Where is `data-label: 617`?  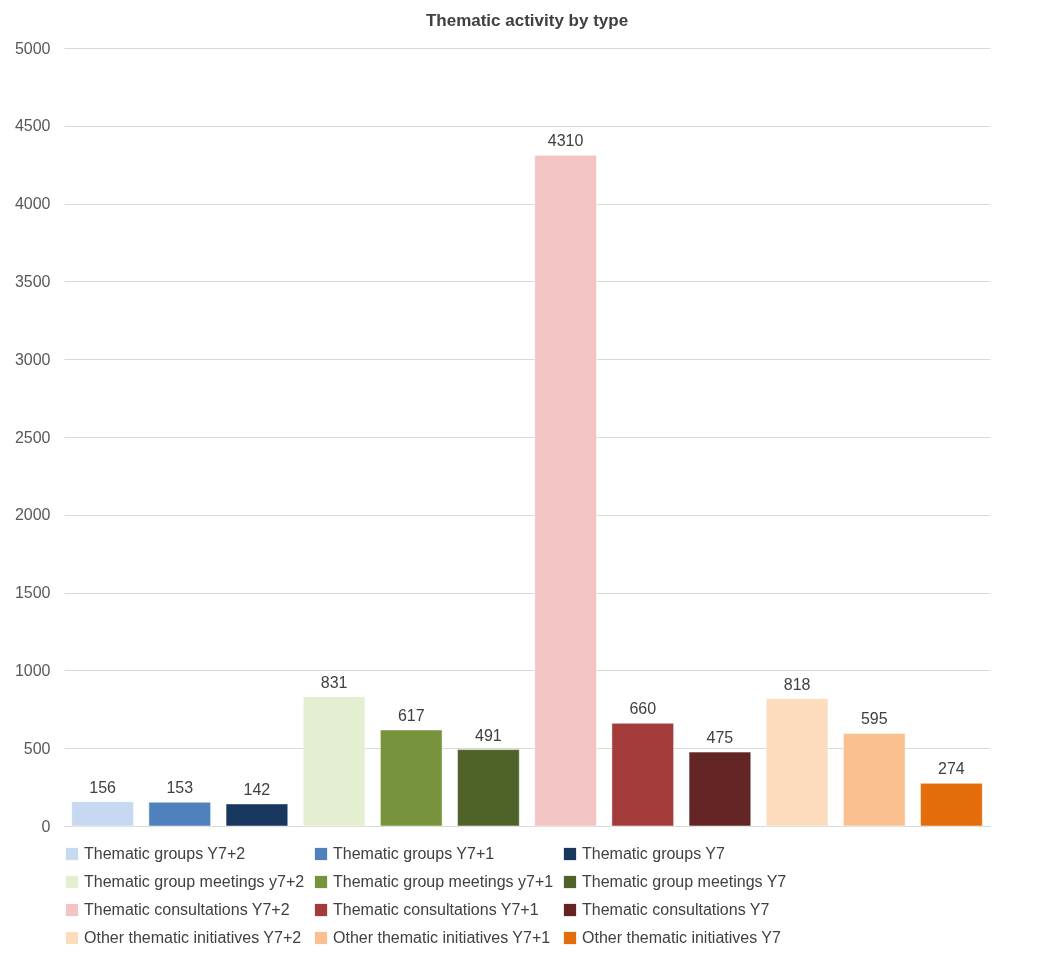
data-label: 617 is located at coordinates (411, 715).